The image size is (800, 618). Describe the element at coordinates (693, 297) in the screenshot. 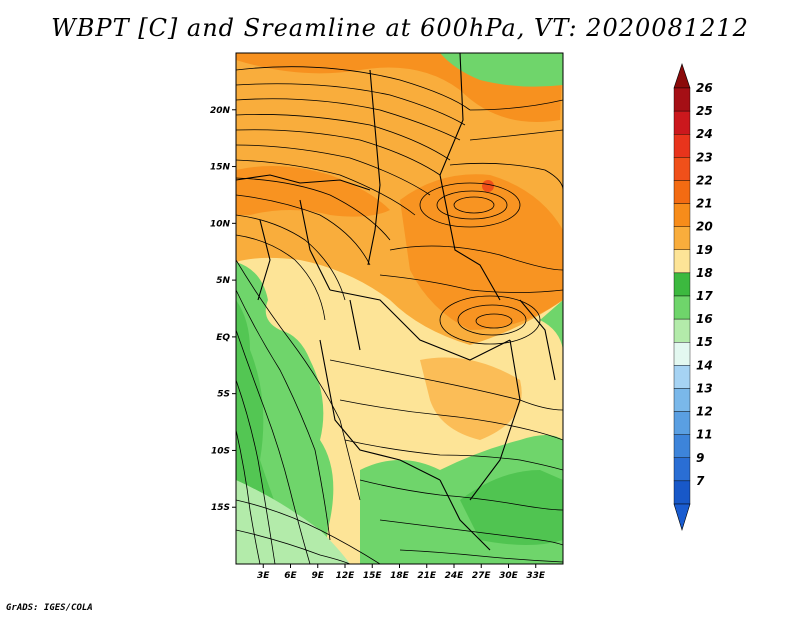

I see `colorbar: 26 25 24 23 22 21 20 19 18 17 16 15 14 13 12 11 9 7` at that location.